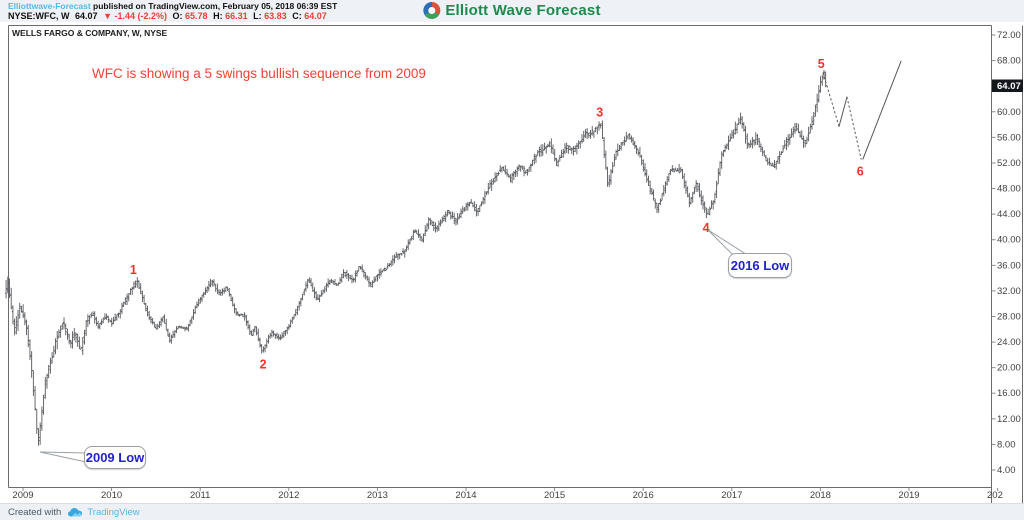  I want to click on svg-text: 28.00, so click(1009, 316).